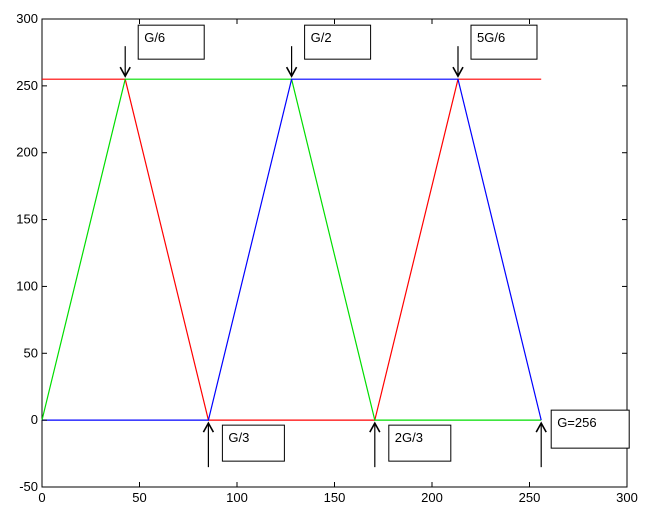  What do you see at coordinates (154, 37) in the screenshot?
I see `annotation-label: G/6` at bounding box center [154, 37].